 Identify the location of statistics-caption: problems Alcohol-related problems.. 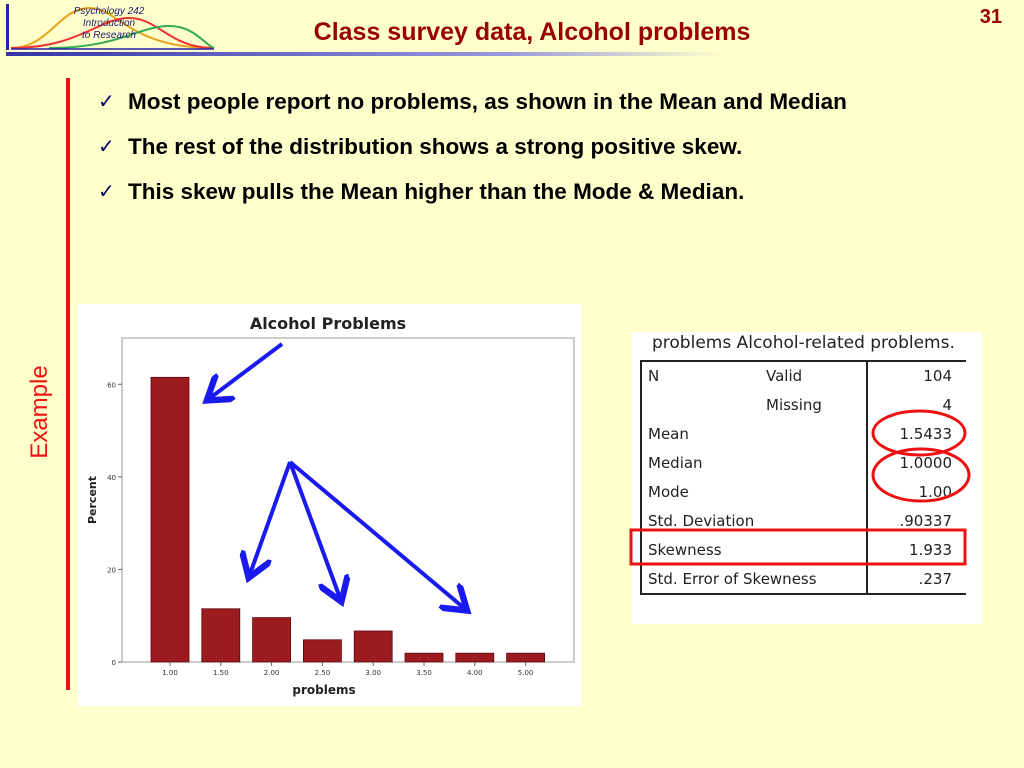
(803, 343).